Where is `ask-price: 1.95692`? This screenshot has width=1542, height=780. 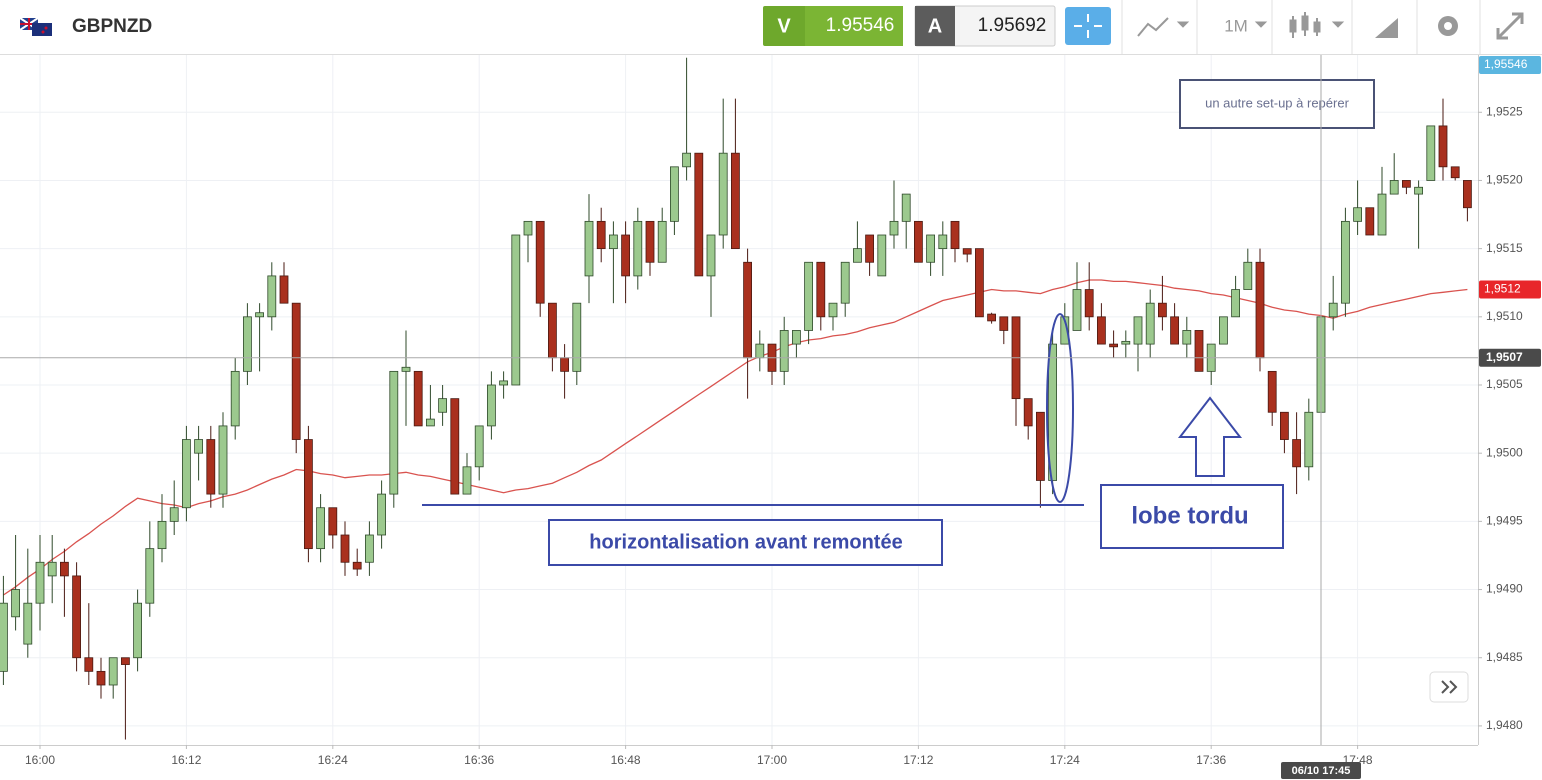
ask-price: 1.95692 is located at coordinates (1012, 25).